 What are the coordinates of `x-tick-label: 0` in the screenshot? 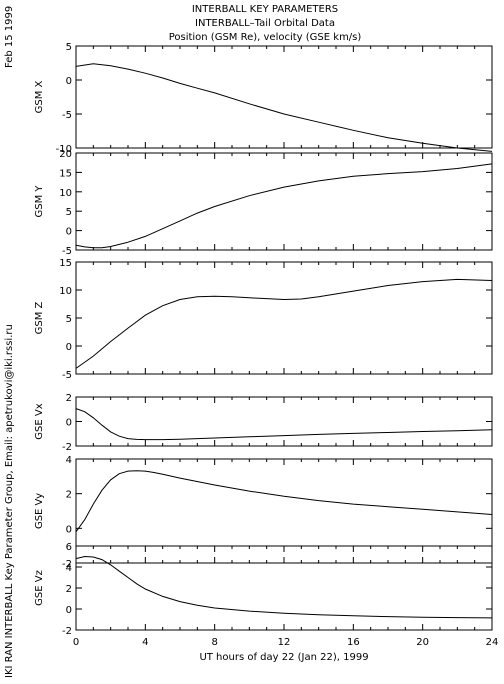 It's located at (76, 642).